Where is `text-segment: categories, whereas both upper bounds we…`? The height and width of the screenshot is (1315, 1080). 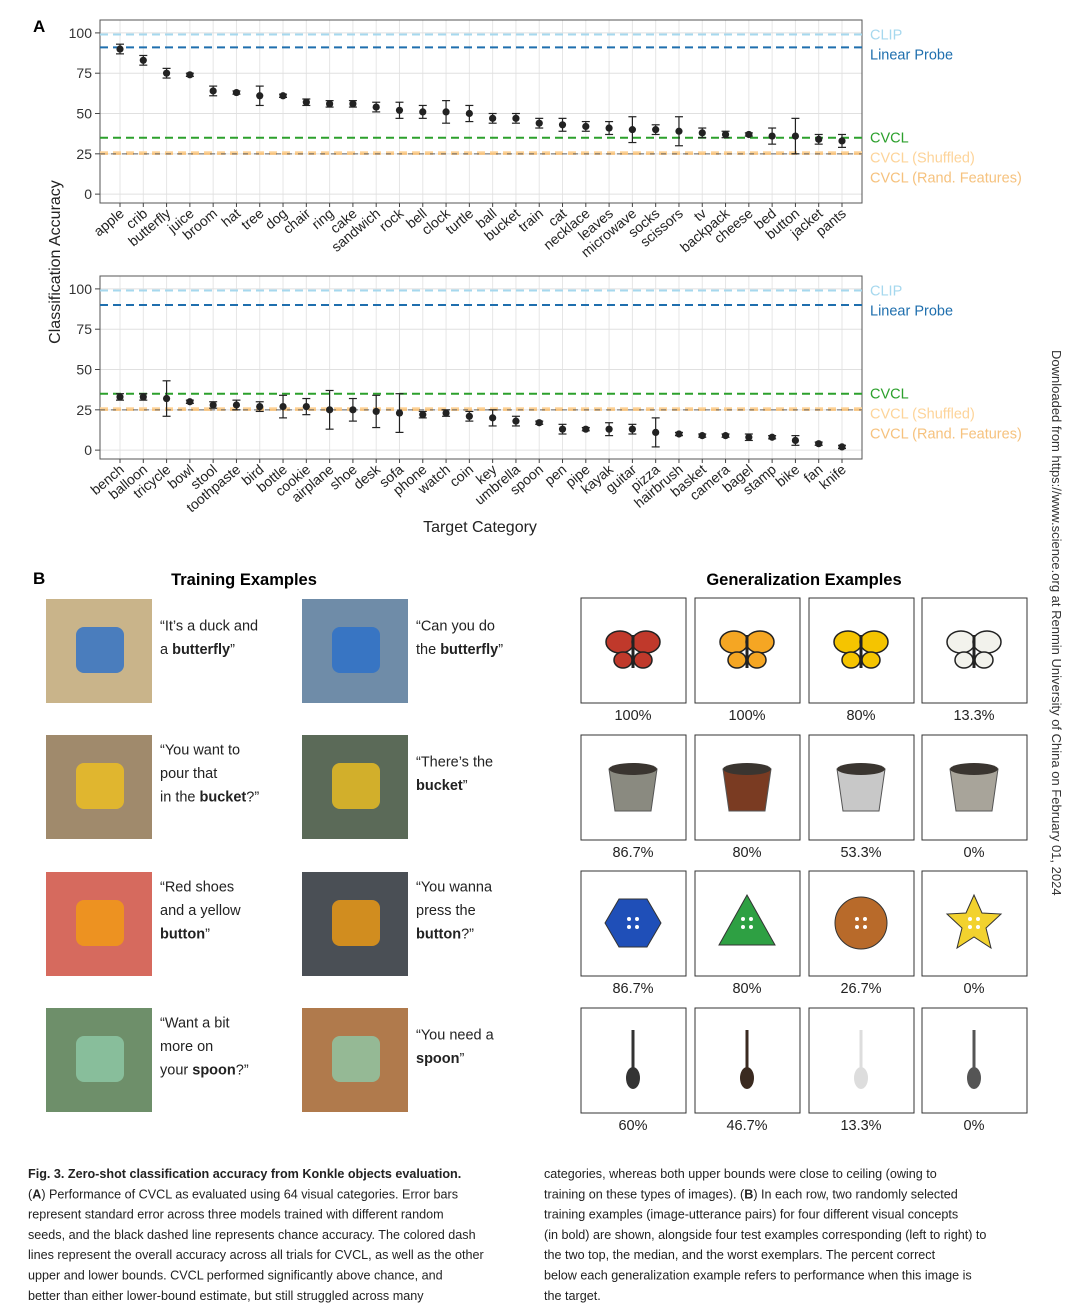
text-segment: categories, whereas both upper bounds we… is located at coordinates (740, 1174).